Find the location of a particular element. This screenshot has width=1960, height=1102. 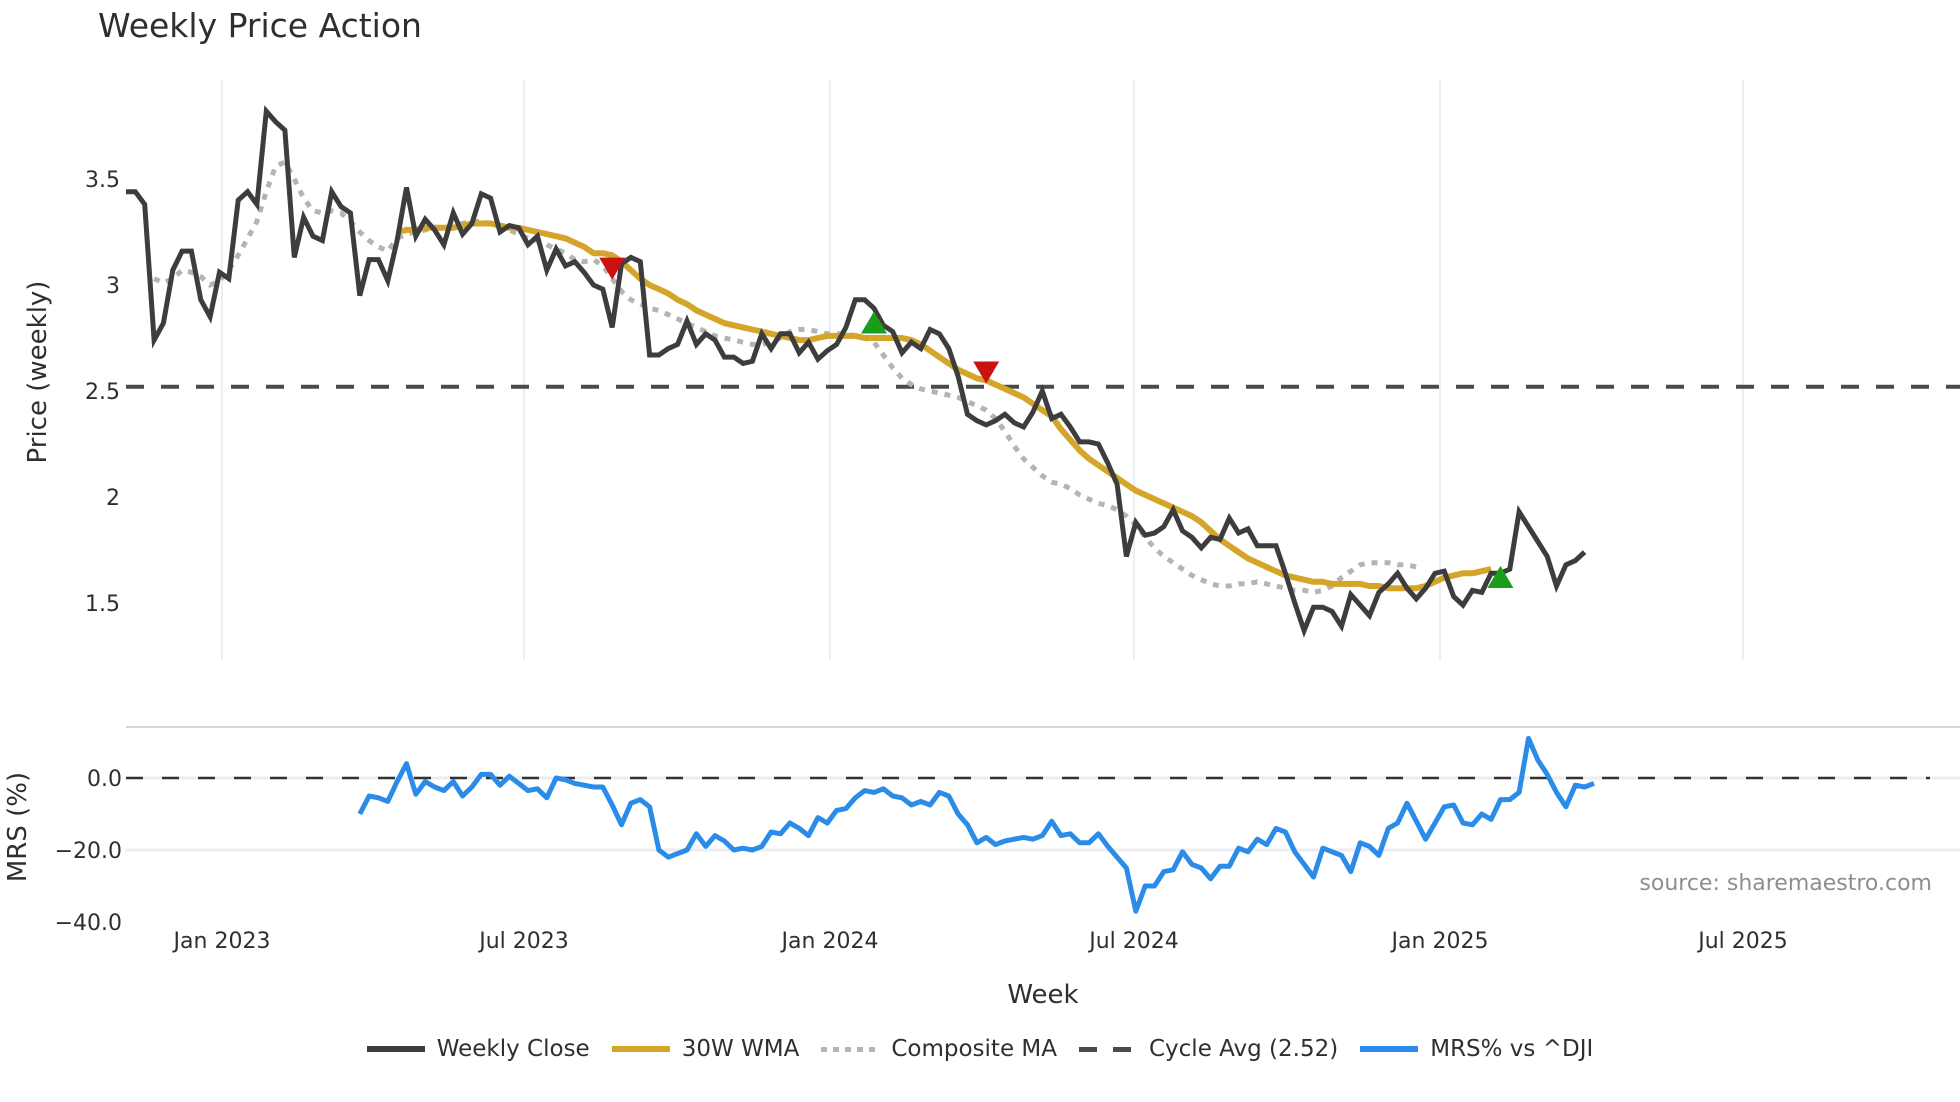

x-tick-label: Jan 2025 is located at coordinates (1439, 941).